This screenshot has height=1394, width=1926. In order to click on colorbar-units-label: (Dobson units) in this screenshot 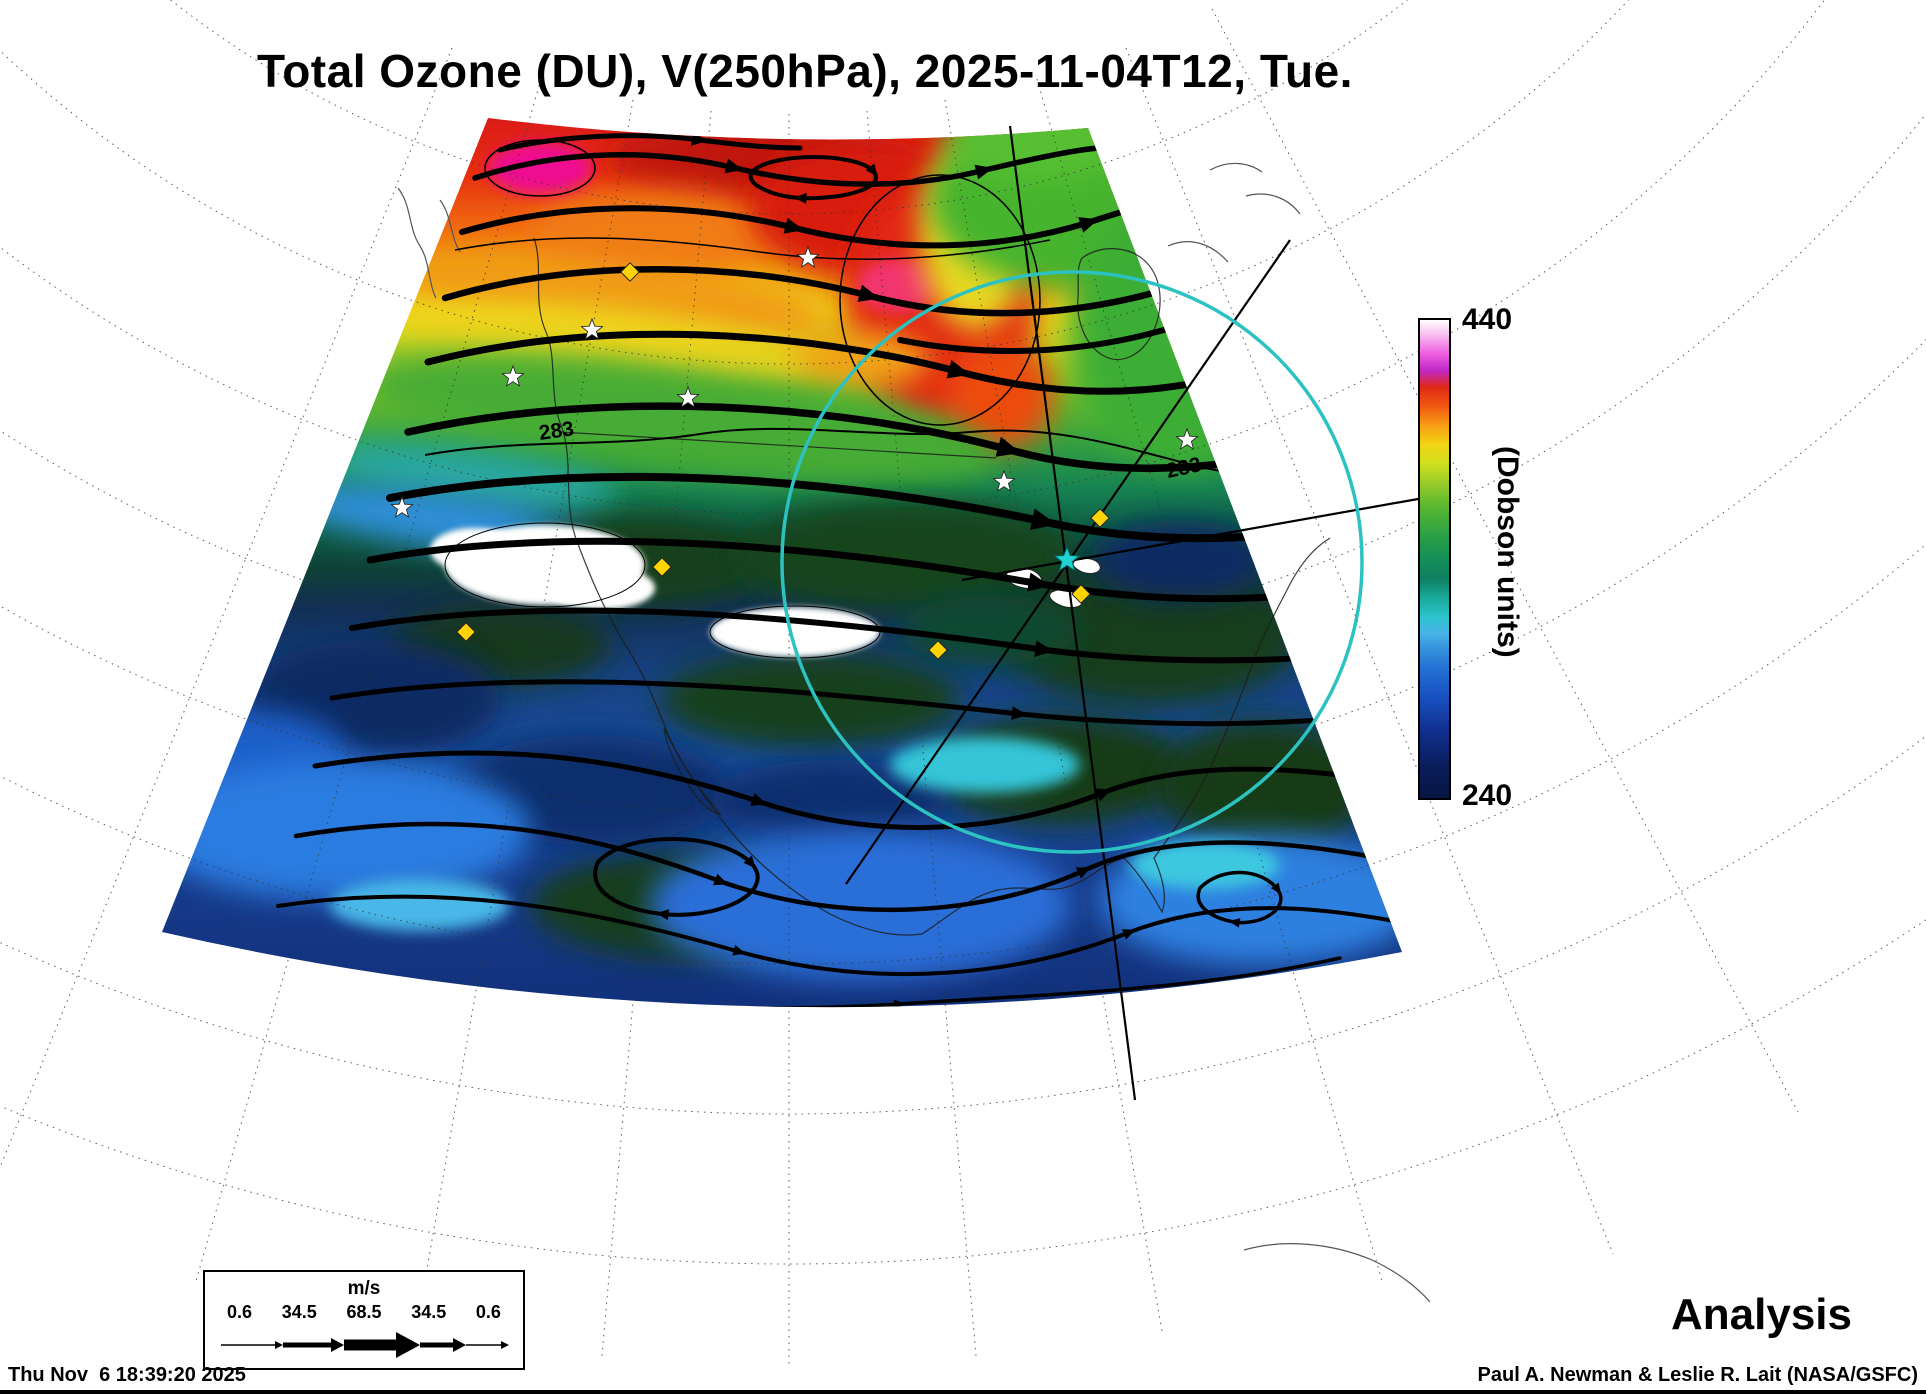, I will do `click(1507, 552)`.